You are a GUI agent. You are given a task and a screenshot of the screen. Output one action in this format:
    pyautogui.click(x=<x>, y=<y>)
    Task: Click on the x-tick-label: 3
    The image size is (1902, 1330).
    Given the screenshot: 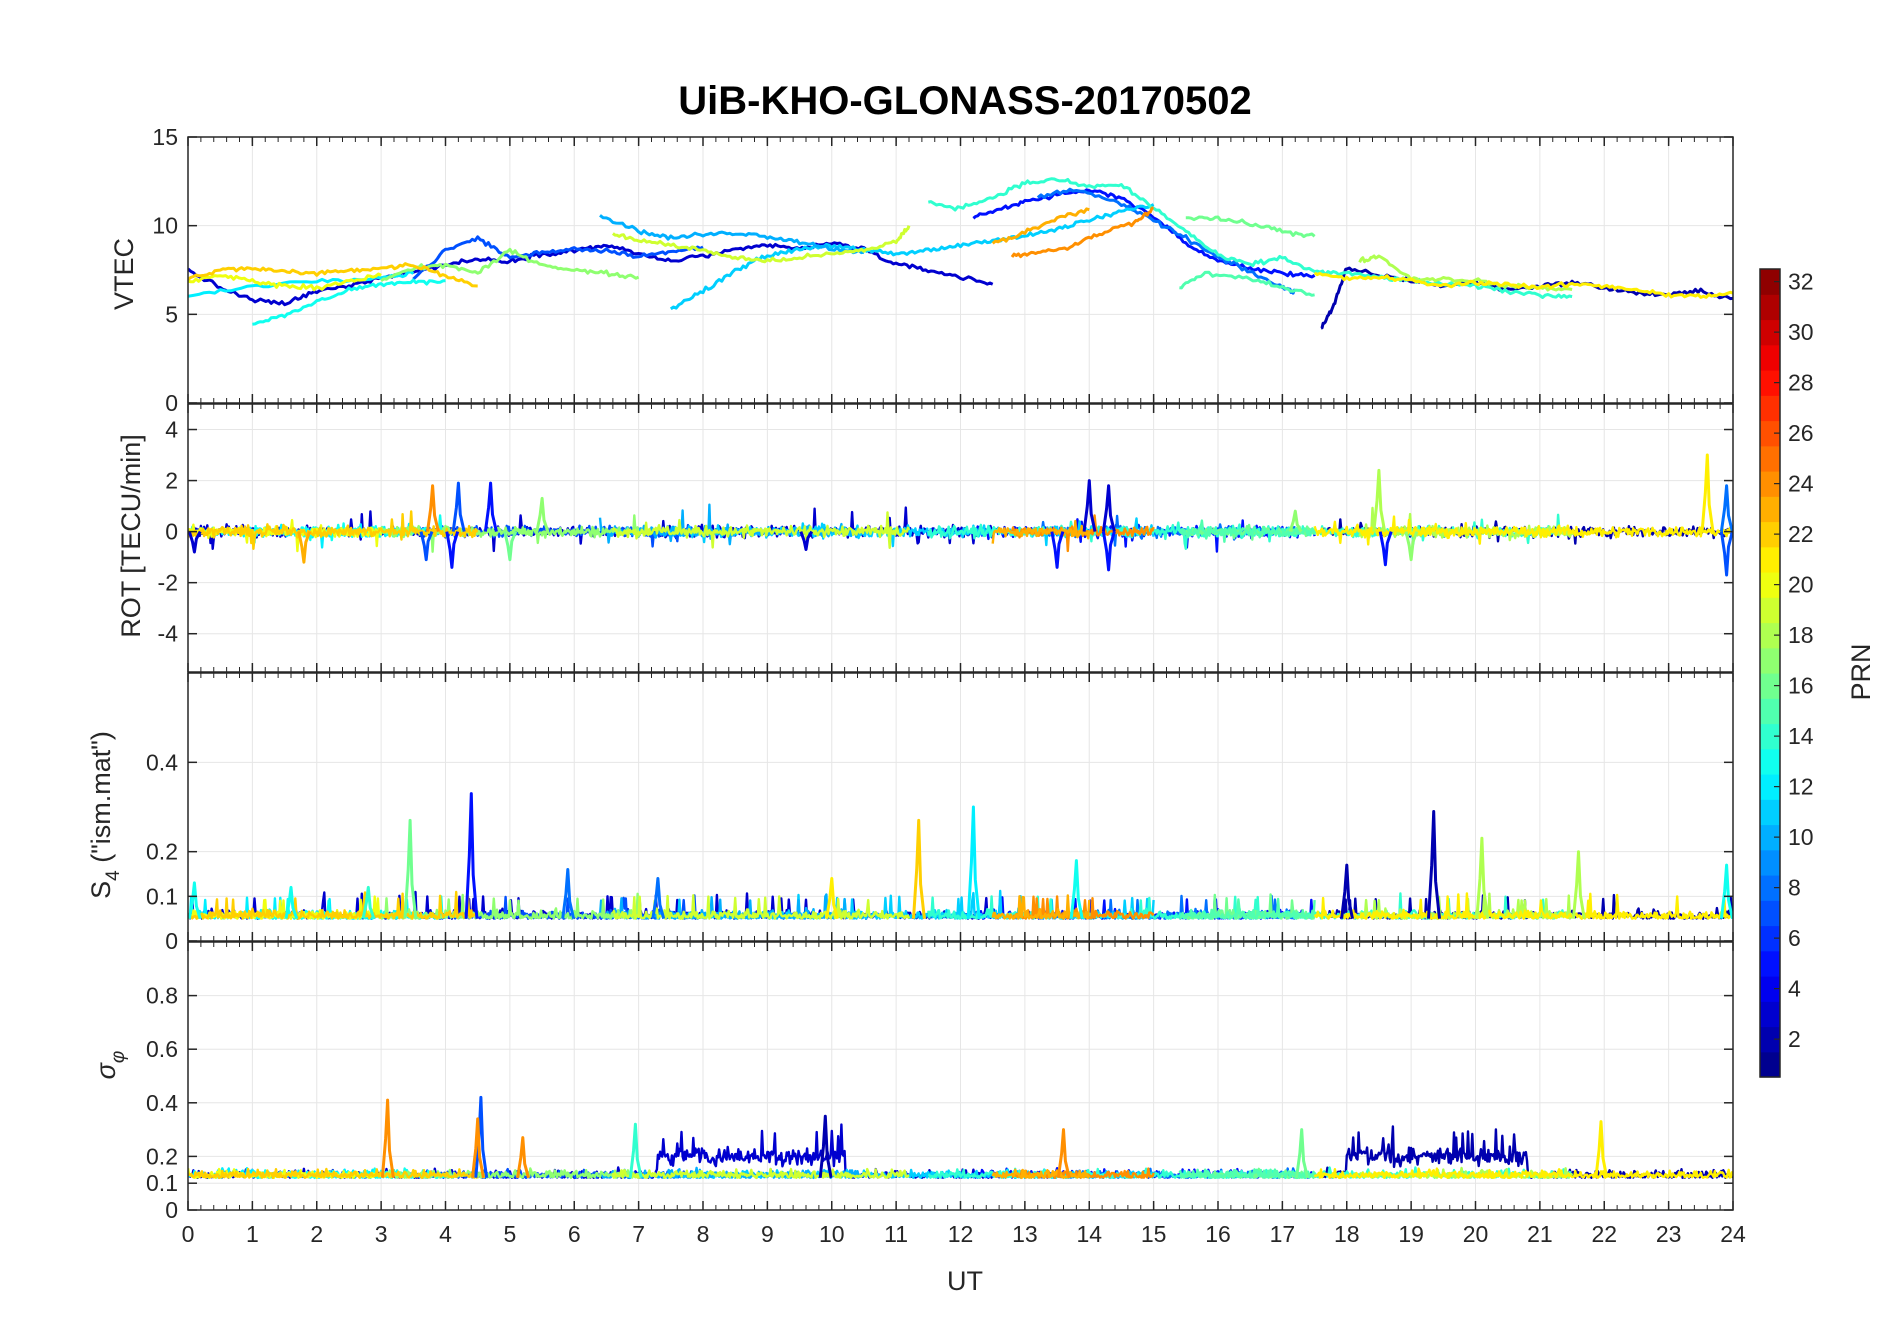 What is the action you would take?
    pyautogui.click(x=381, y=1234)
    